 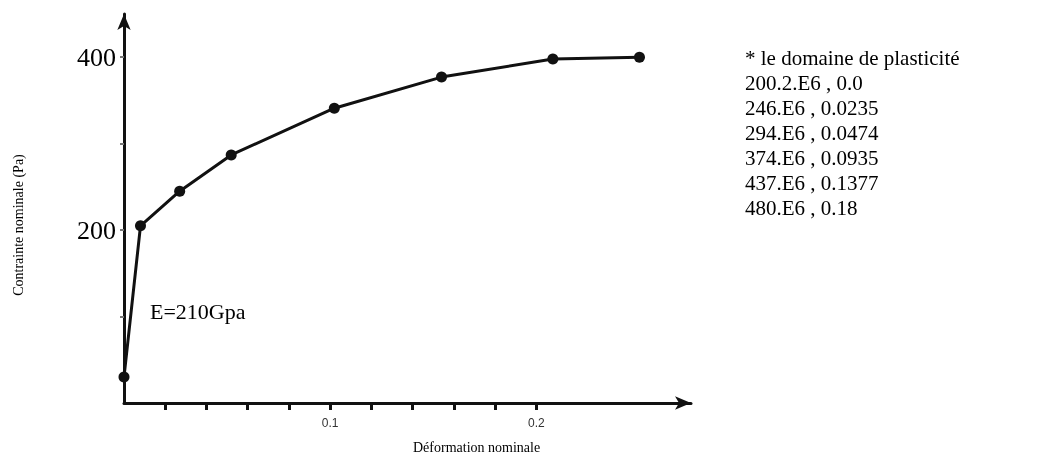 What do you see at coordinates (812, 157) in the screenshot?
I see `text: 374.E6 , 0.0935` at bounding box center [812, 157].